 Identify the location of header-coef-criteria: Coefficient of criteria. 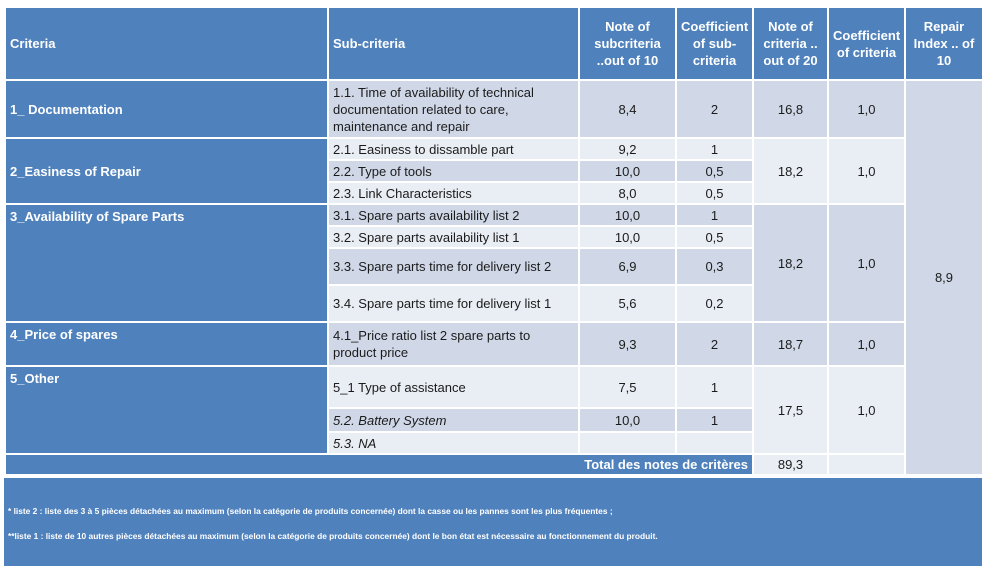
(866, 43).